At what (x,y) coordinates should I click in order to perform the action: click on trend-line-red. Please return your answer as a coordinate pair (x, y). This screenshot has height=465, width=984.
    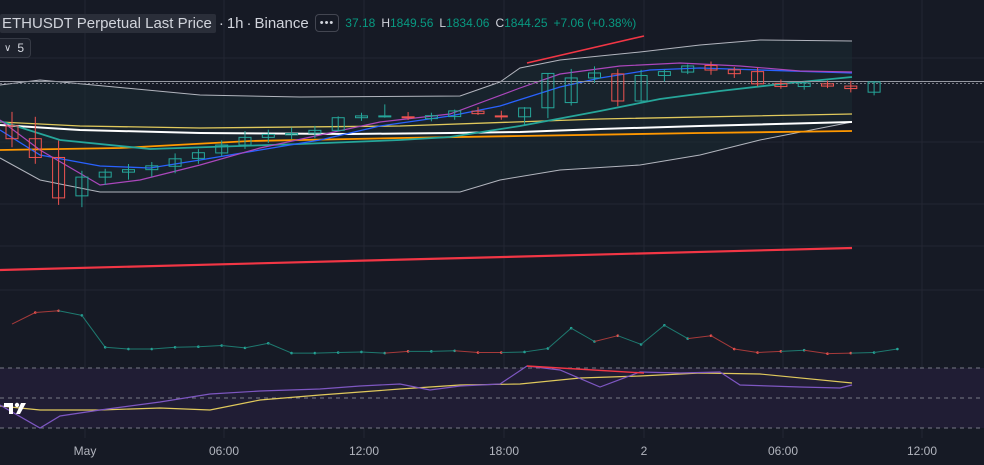
    Looking at the image, I should click on (426, 259).